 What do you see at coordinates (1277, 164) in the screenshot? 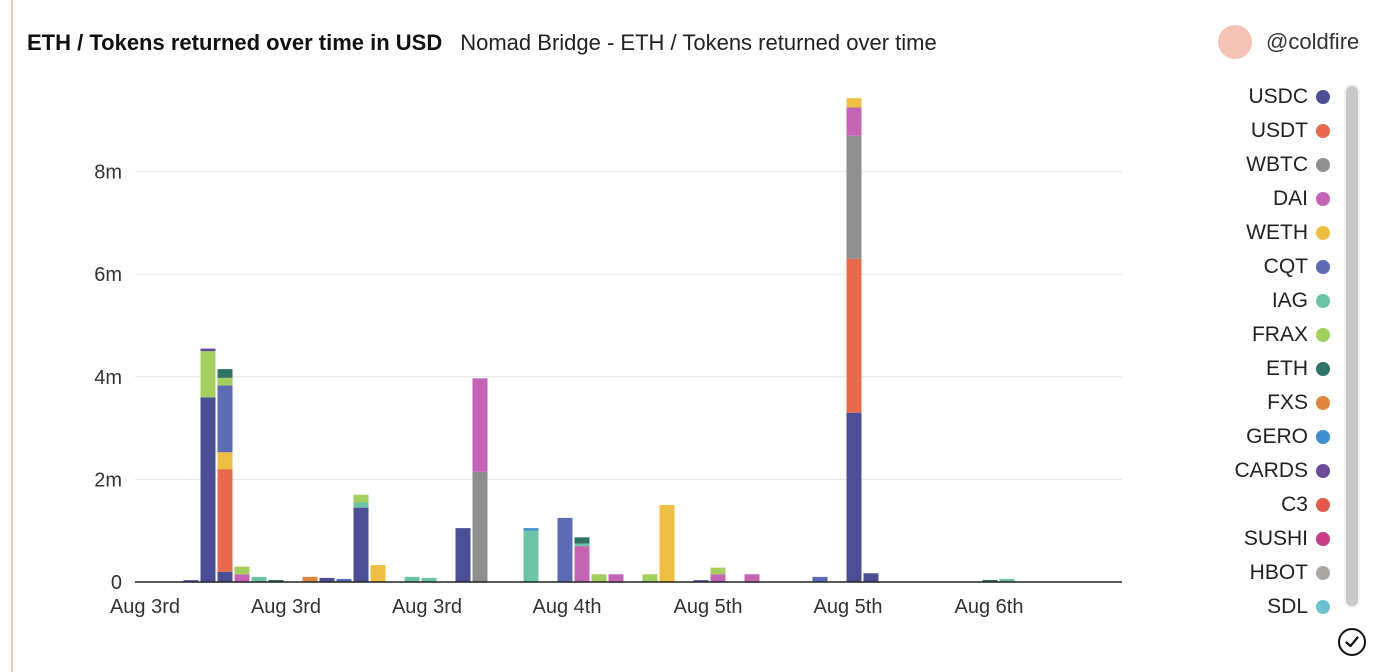
I see `legend-label: WBTC` at bounding box center [1277, 164].